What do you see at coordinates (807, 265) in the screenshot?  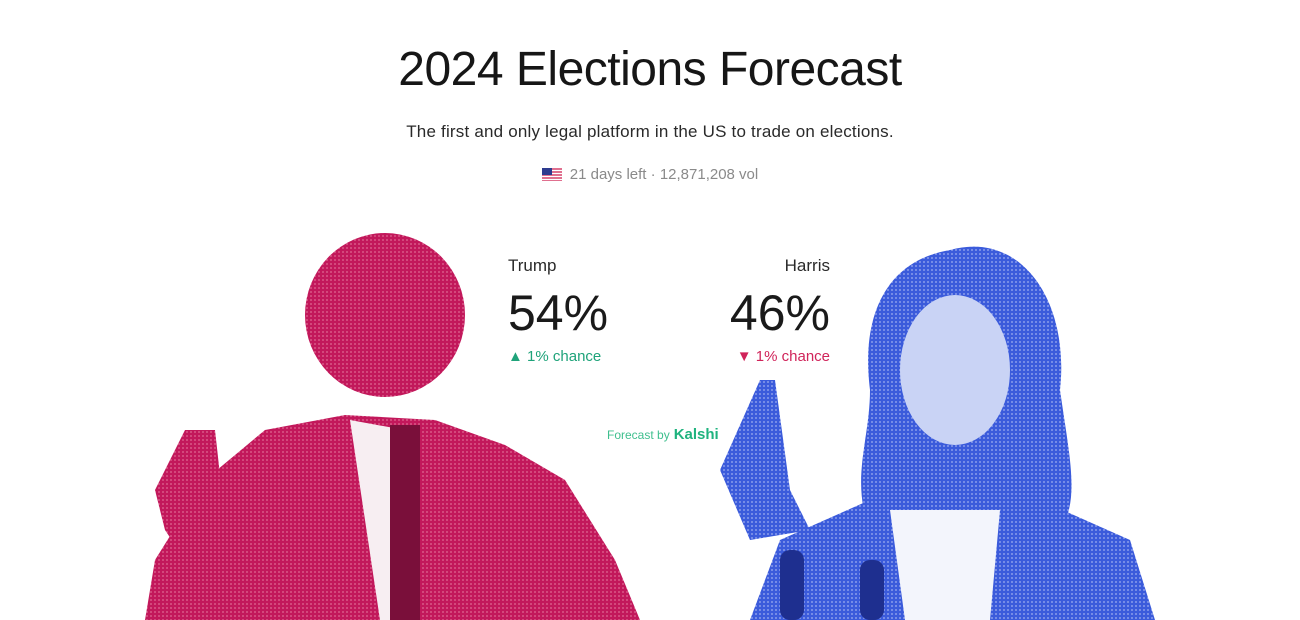 I see `candidate-name: Harris` at bounding box center [807, 265].